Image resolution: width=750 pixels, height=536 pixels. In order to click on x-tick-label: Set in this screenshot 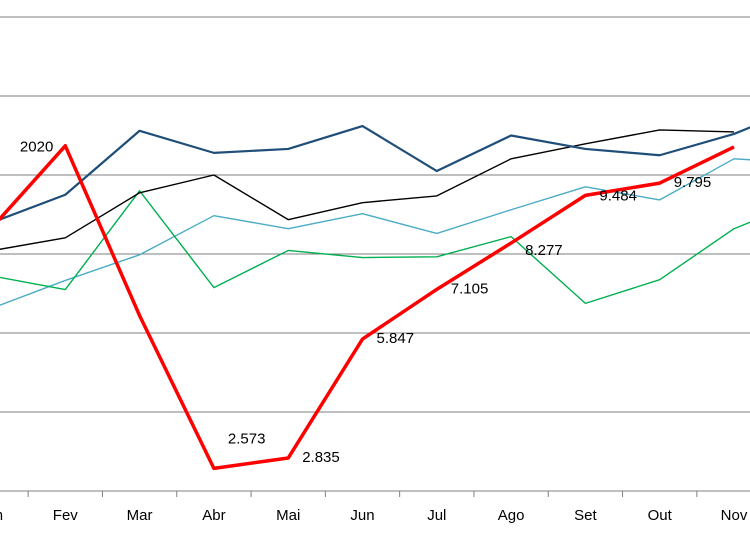, I will do `click(585, 515)`.